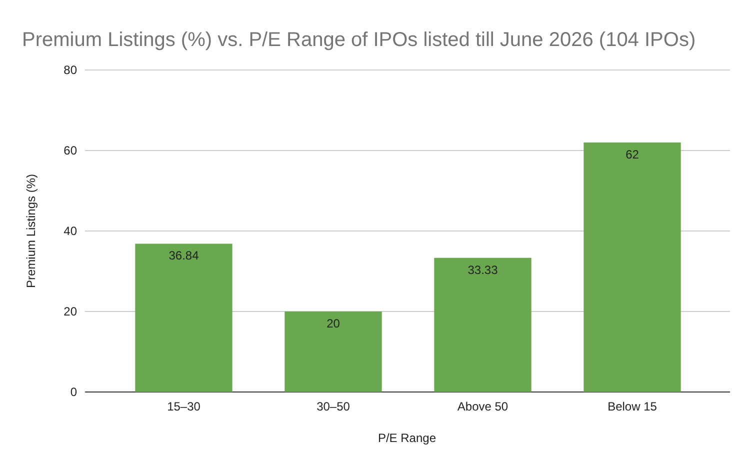 The image size is (756, 468). What do you see at coordinates (407, 438) in the screenshot?
I see `x-axis-title: P/E Range` at bounding box center [407, 438].